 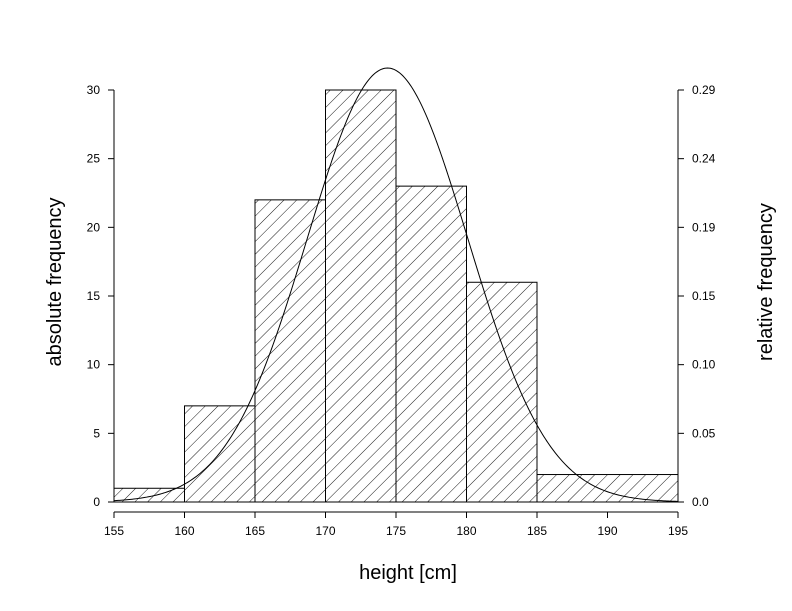 What do you see at coordinates (114, 531) in the screenshot?
I see `x-tick-label: 155` at bounding box center [114, 531].